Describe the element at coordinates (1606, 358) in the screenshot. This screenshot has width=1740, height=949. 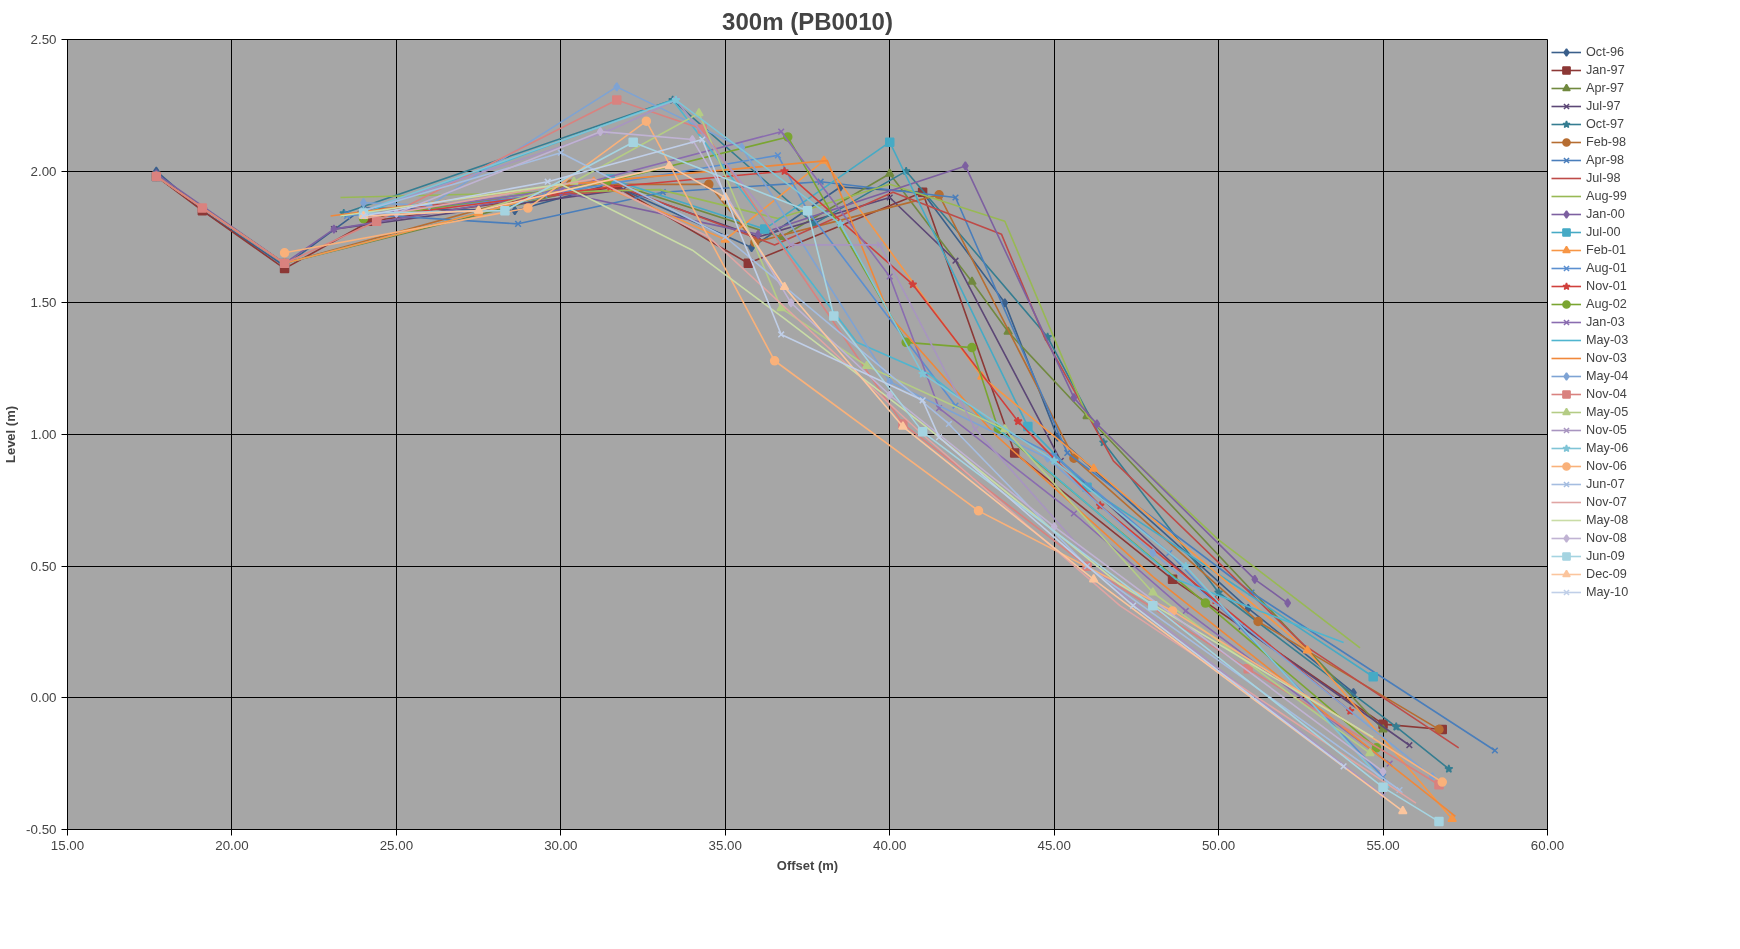
I see `legend-label: Nov-03` at that location.